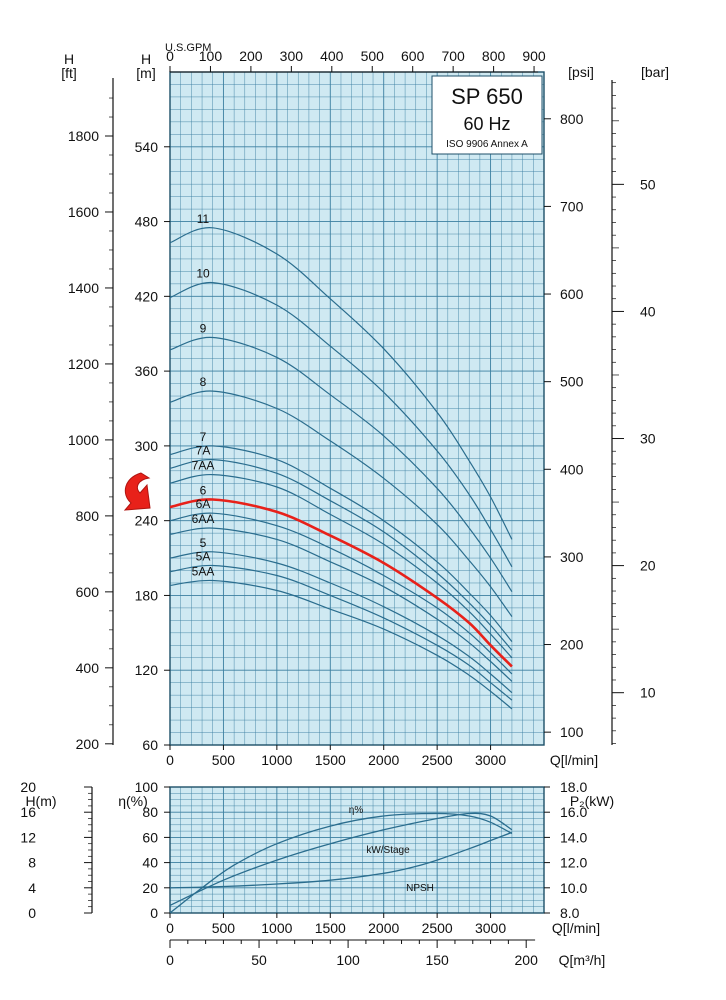  Describe the element at coordinates (203, 490) in the screenshot. I see `curve-label: 6` at that location.